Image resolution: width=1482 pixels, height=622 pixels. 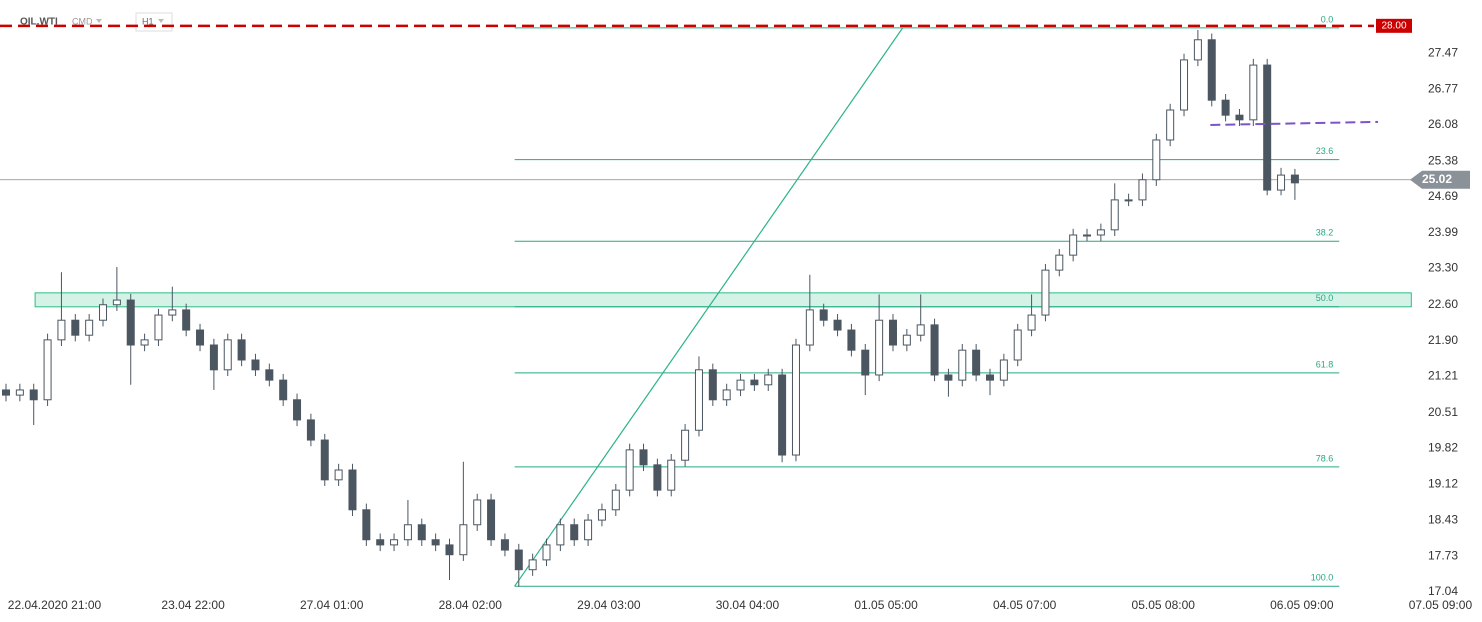 I want to click on fib-label: 78.6, so click(x=1325, y=458).